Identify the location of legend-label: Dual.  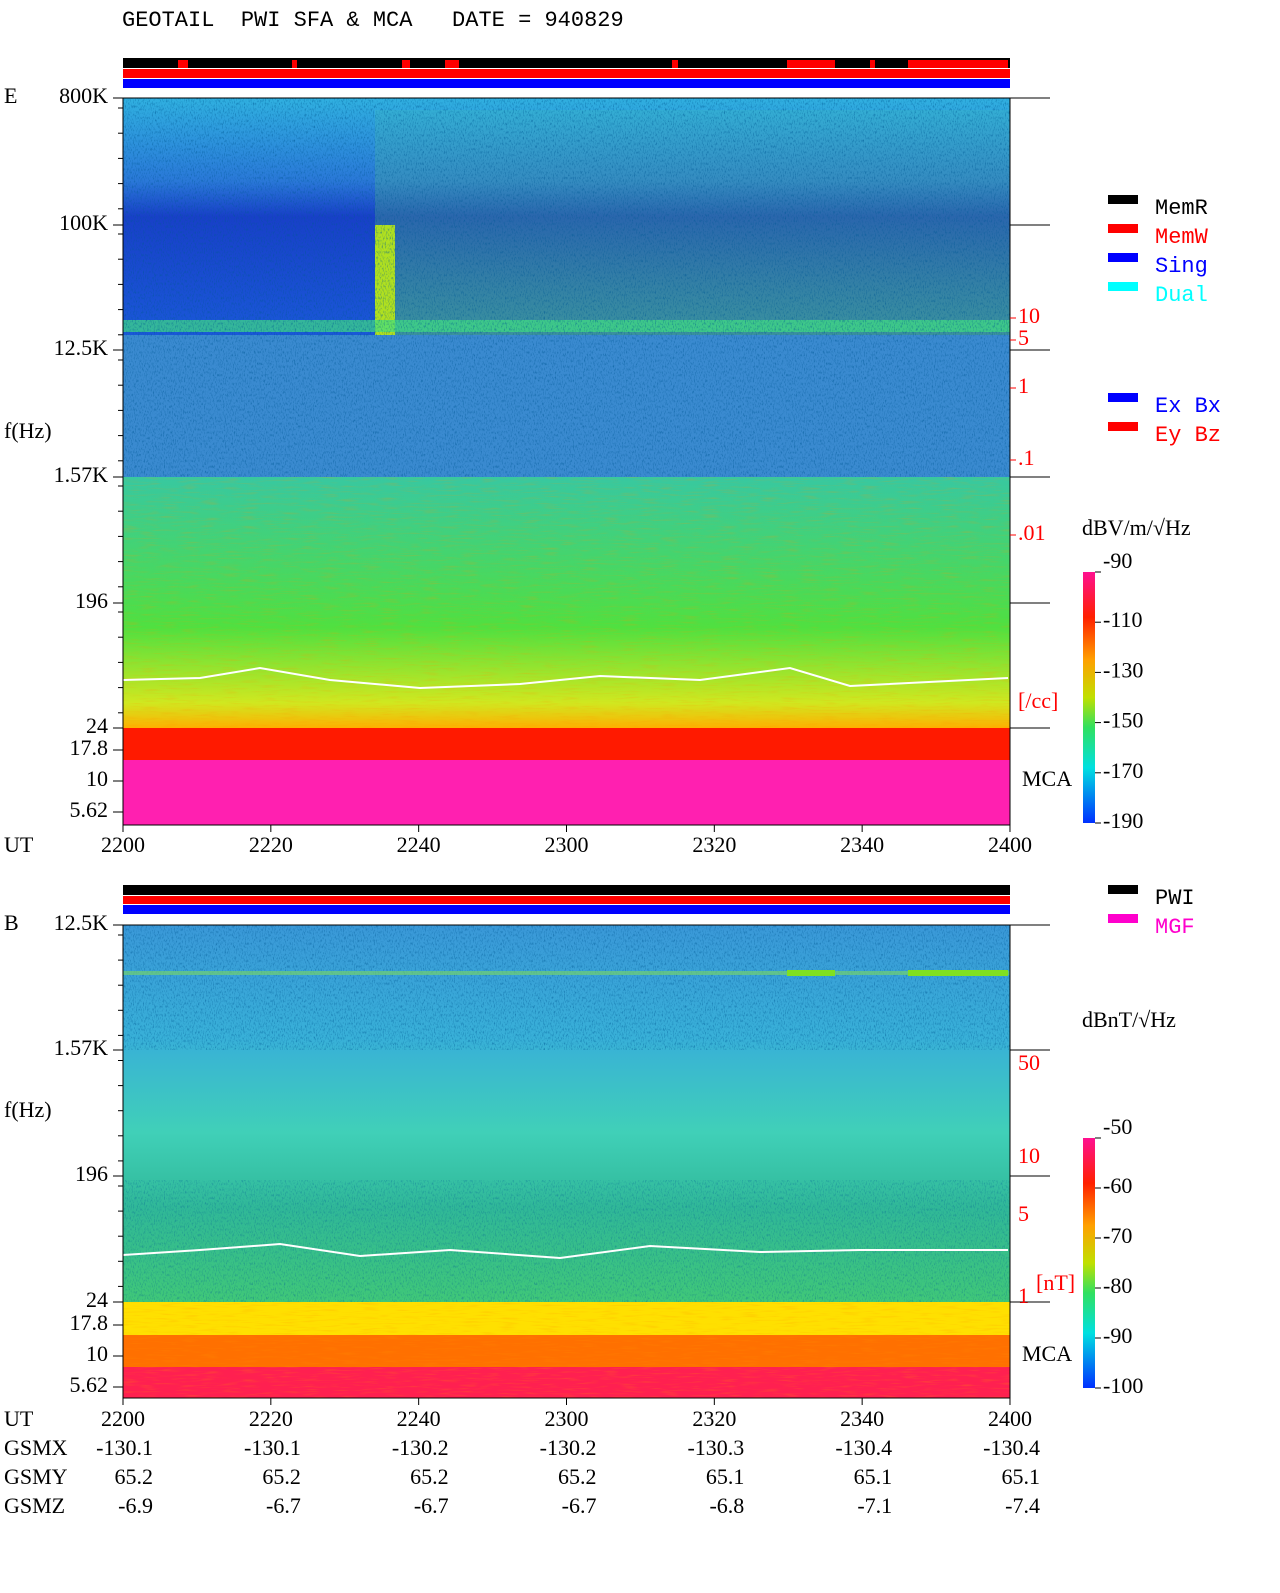
(1181, 295).